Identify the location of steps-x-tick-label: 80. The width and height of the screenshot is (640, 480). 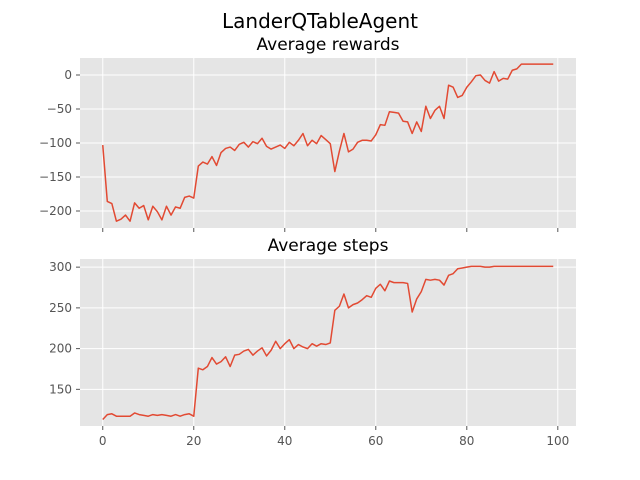
(466, 441).